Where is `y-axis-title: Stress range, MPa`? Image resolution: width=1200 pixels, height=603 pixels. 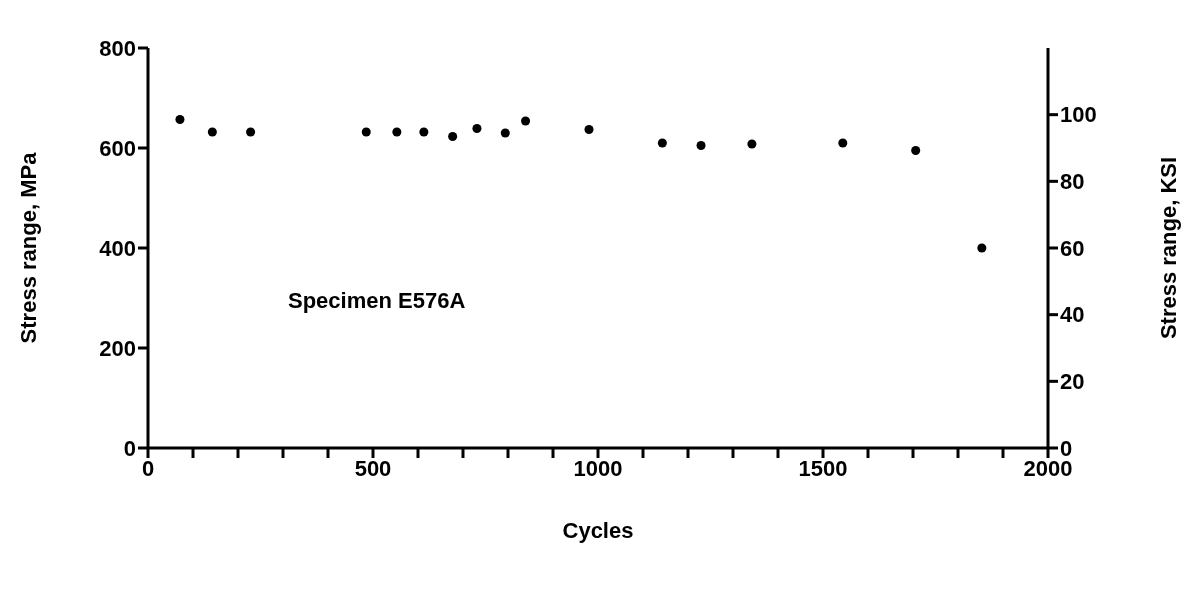 y-axis-title: Stress range, MPa is located at coordinates (28, 247).